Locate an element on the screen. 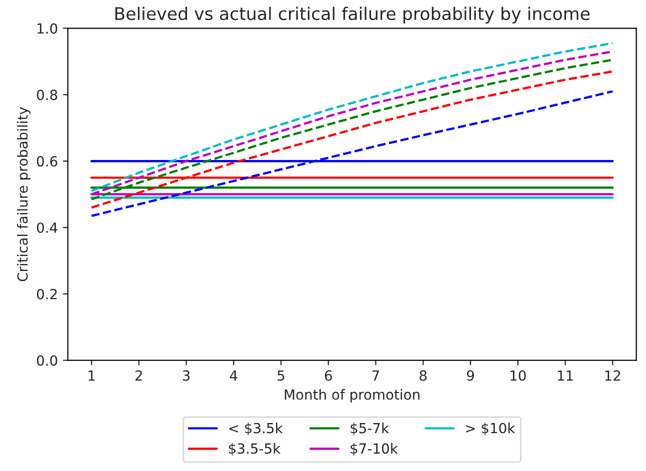  chart-title: Believed vs actual critical failure probability by income is located at coordinates (352, 15).